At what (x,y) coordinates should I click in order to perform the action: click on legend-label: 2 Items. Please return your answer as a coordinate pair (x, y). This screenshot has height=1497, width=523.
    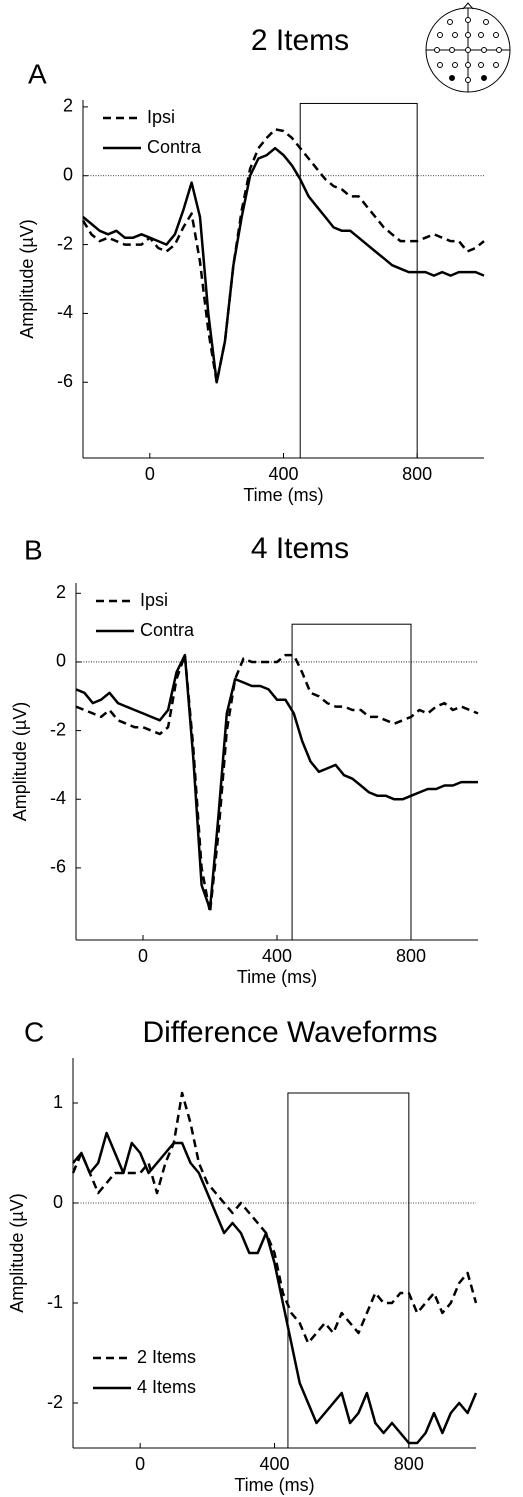
    Looking at the image, I should click on (166, 1357).